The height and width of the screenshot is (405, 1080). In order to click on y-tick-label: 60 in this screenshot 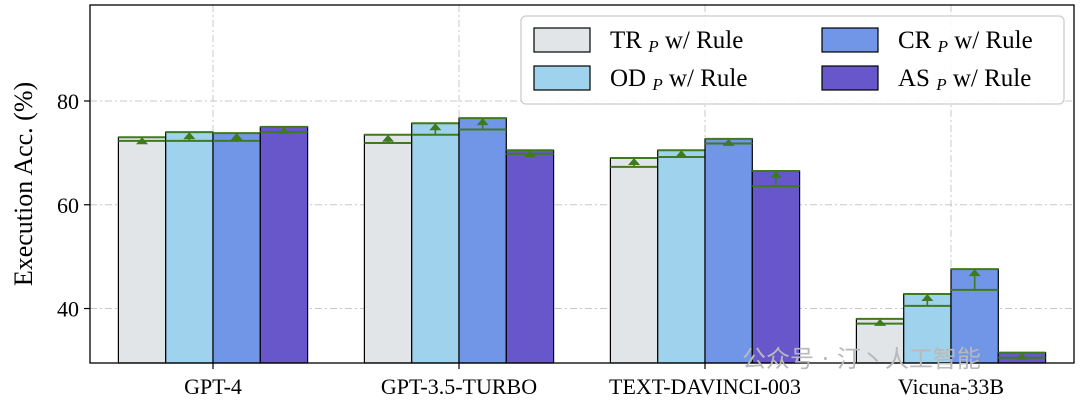, I will do `click(68, 205)`.